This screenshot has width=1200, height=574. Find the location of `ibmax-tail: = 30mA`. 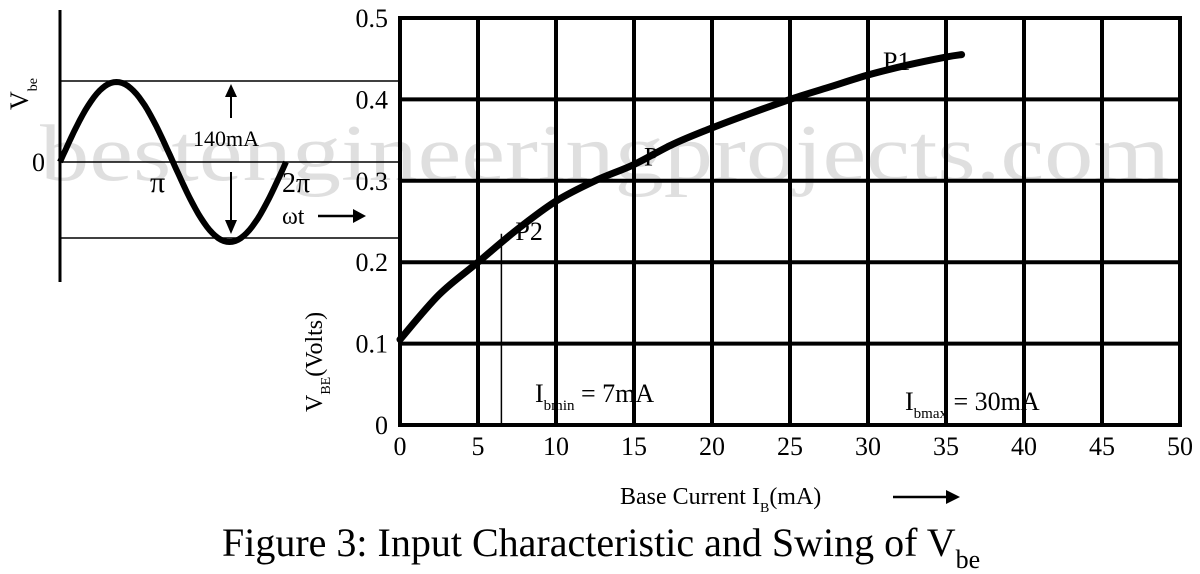

ibmax-tail: = 30mA is located at coordinates (993, 401).